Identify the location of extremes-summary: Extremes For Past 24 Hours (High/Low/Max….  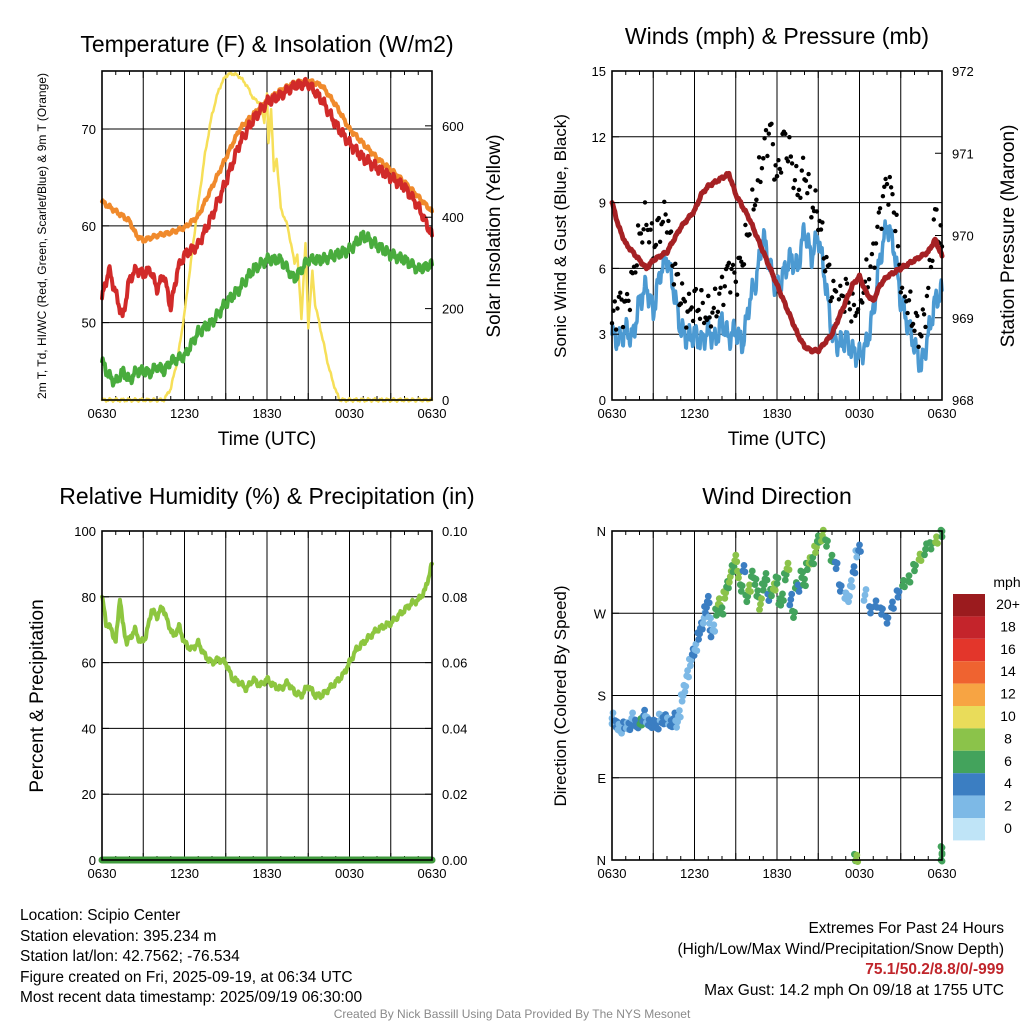
(841, 960).